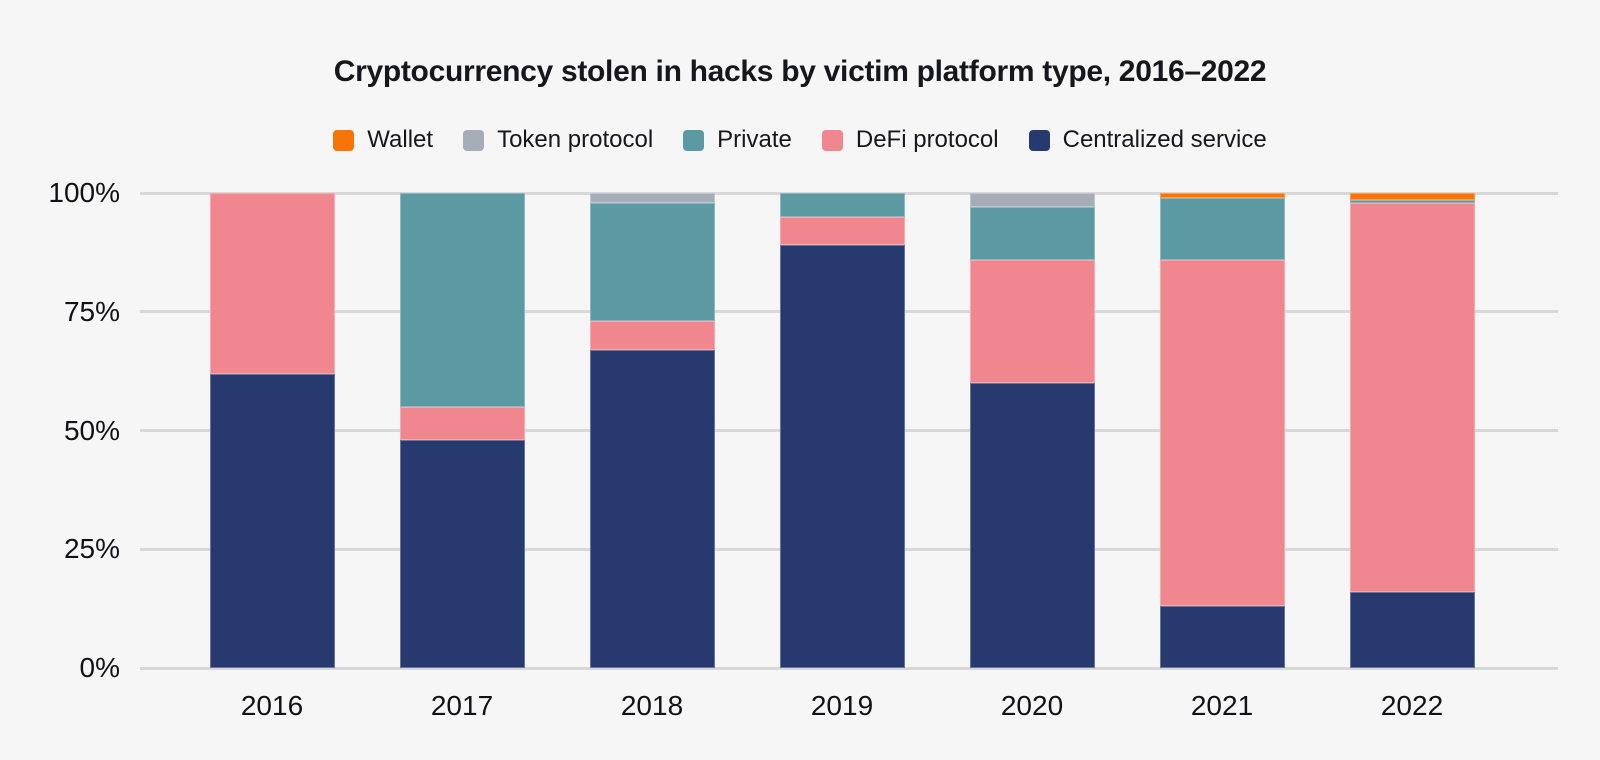 Image resolution: width=1600 pixels, height=760 pixels. I want to click on x-axis-tick-label-2017: 2017, so click(462, 705).